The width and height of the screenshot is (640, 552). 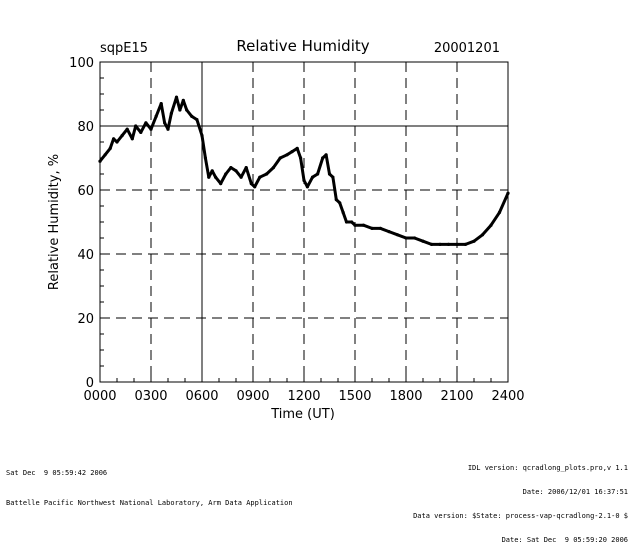 I want to click on y-tick-label: 100, so click(x=81, y=63).